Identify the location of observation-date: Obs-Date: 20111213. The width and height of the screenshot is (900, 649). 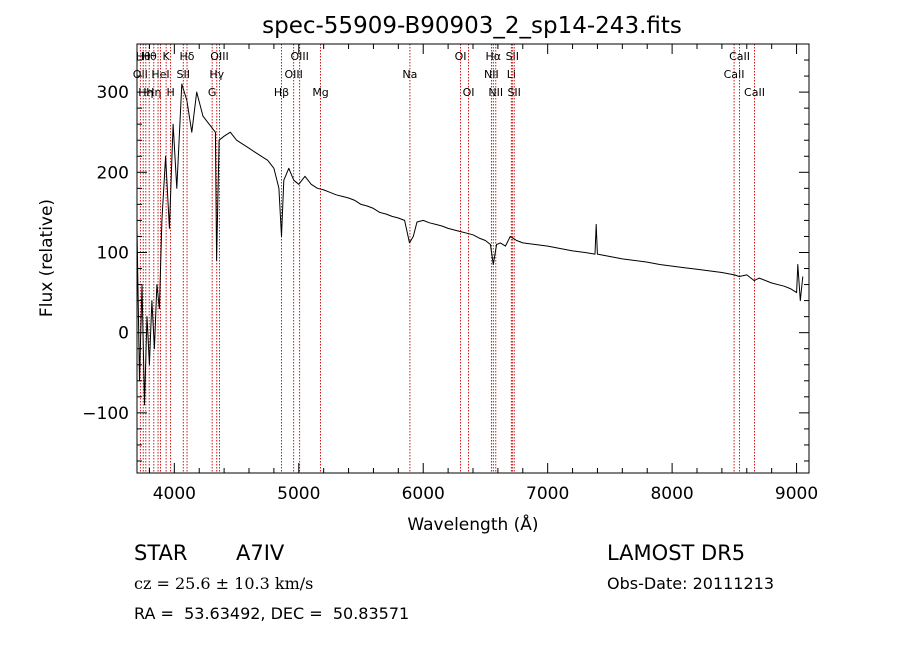
(691, 583).